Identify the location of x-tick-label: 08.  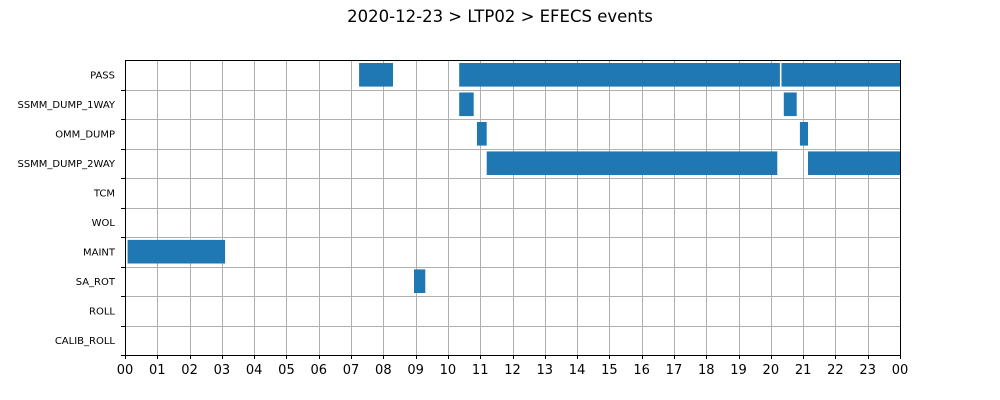
(383, 370).